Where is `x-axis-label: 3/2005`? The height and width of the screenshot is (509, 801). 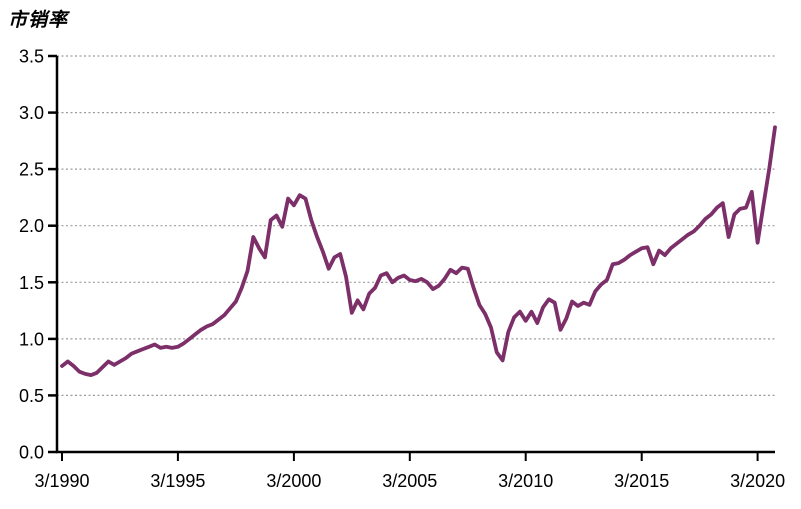
x-axis-label: 3/2005 is located at coordinates (409, 481).